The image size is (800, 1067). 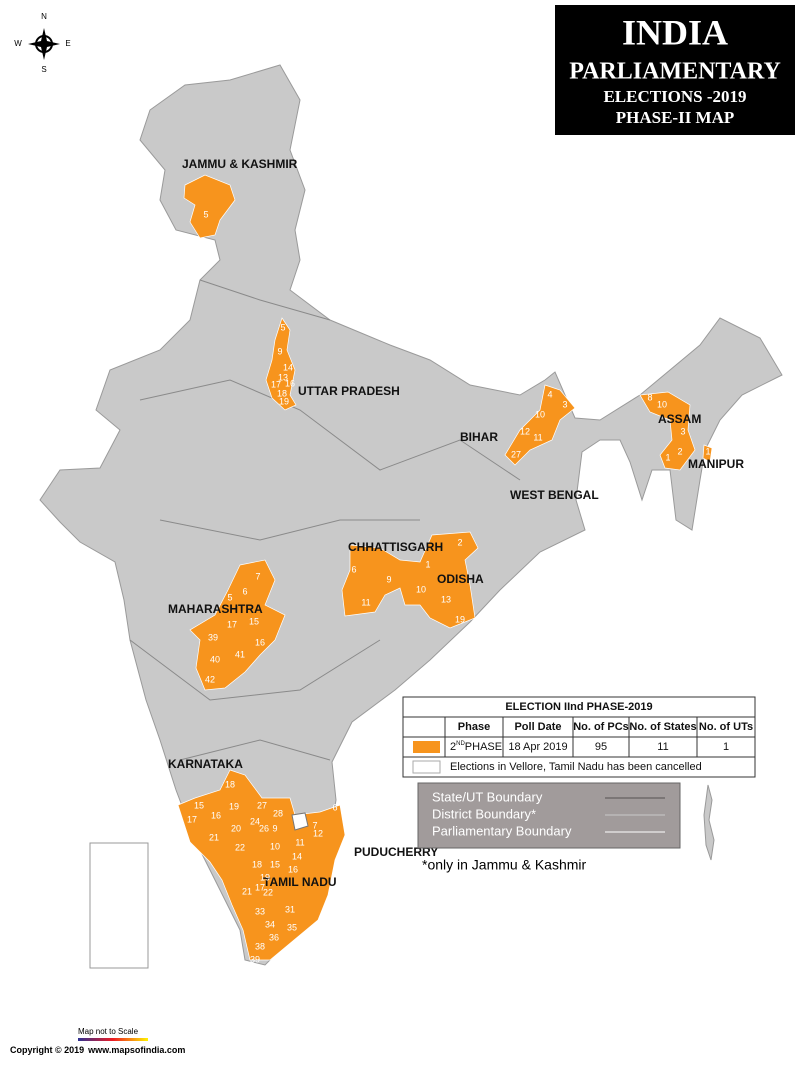 I want to click on cancelled-swatch, so click(x=426, y=767).